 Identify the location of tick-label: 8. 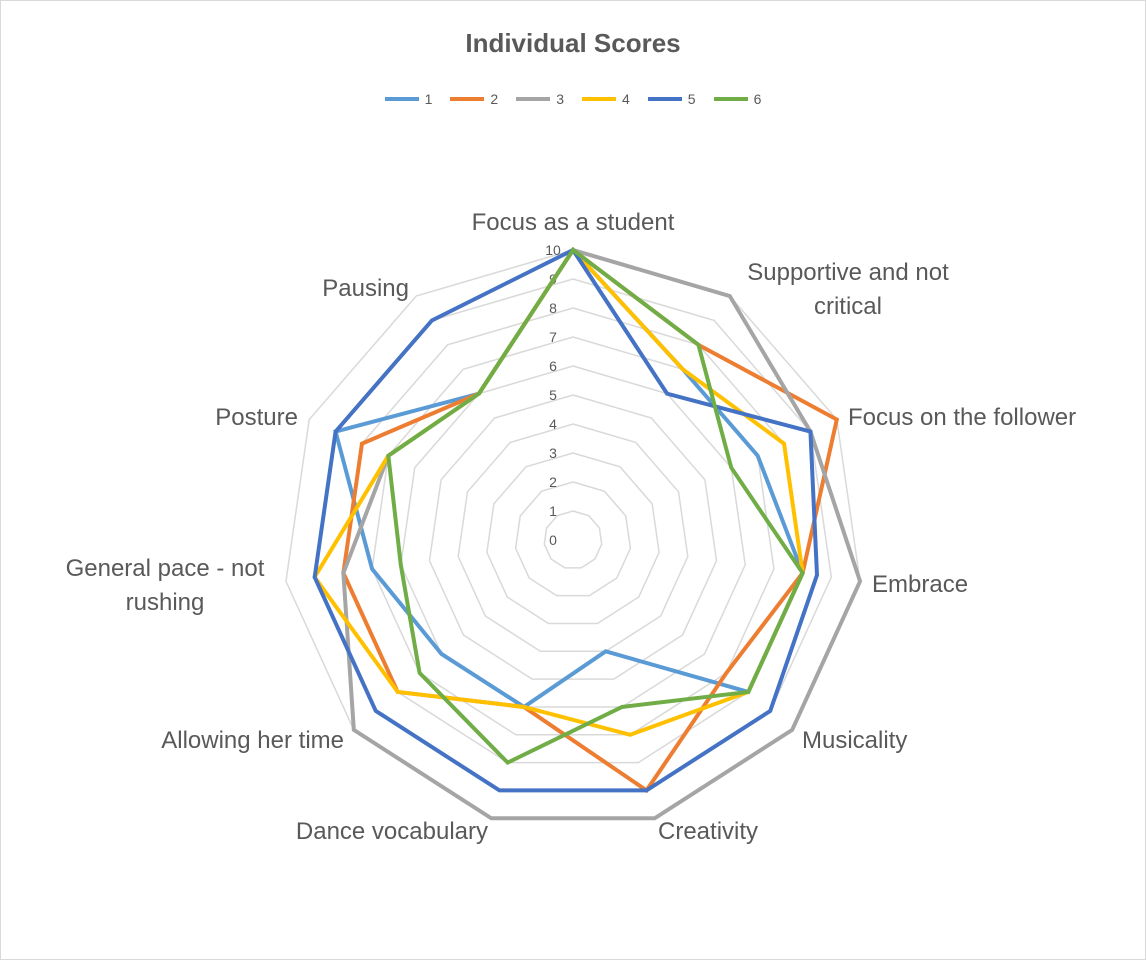
(553, 308).